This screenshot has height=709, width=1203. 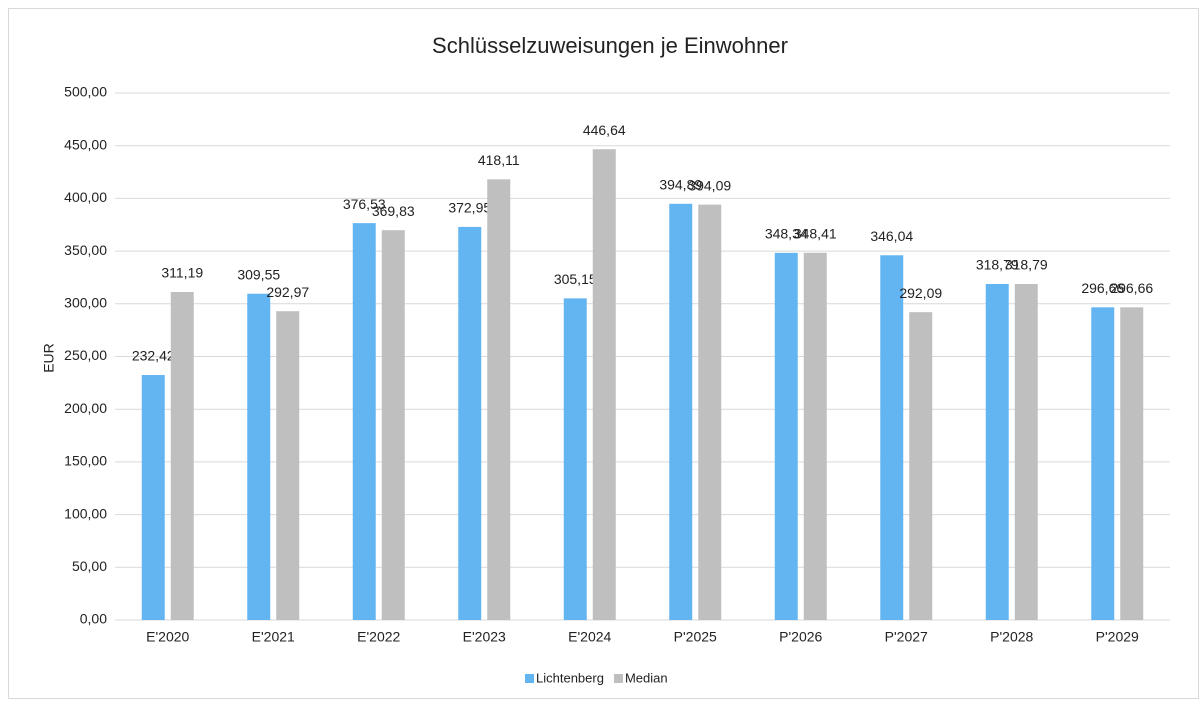 What do you see at coordinates (709, 185) in the screenshot?
I see `data-label: 394,09` at bounding box center [709, 185].